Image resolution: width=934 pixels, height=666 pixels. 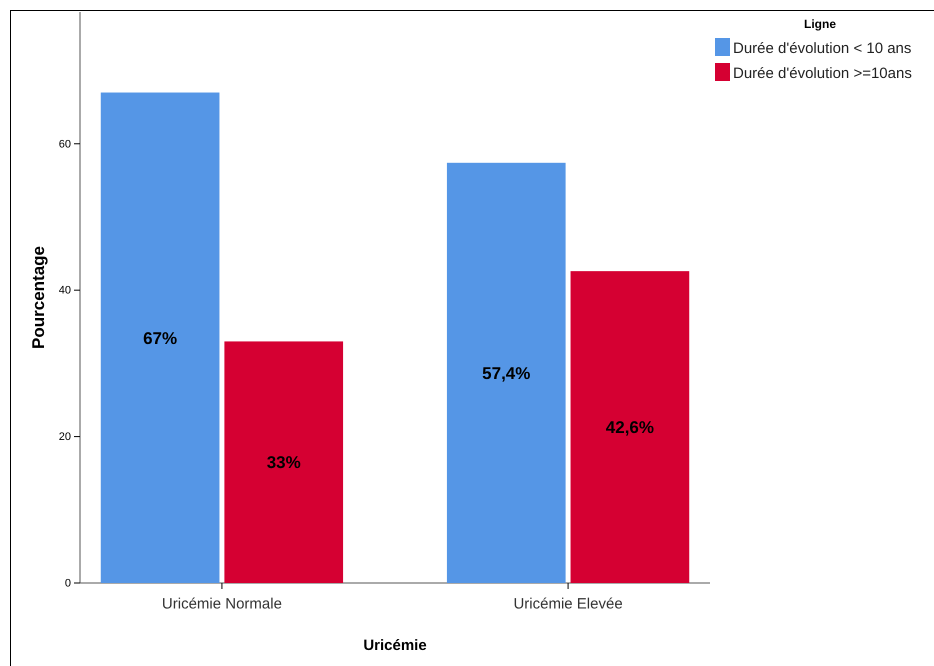 I want to click on legend-label: Durée d'évolution < 10 ans, so click(x=822, y=48).